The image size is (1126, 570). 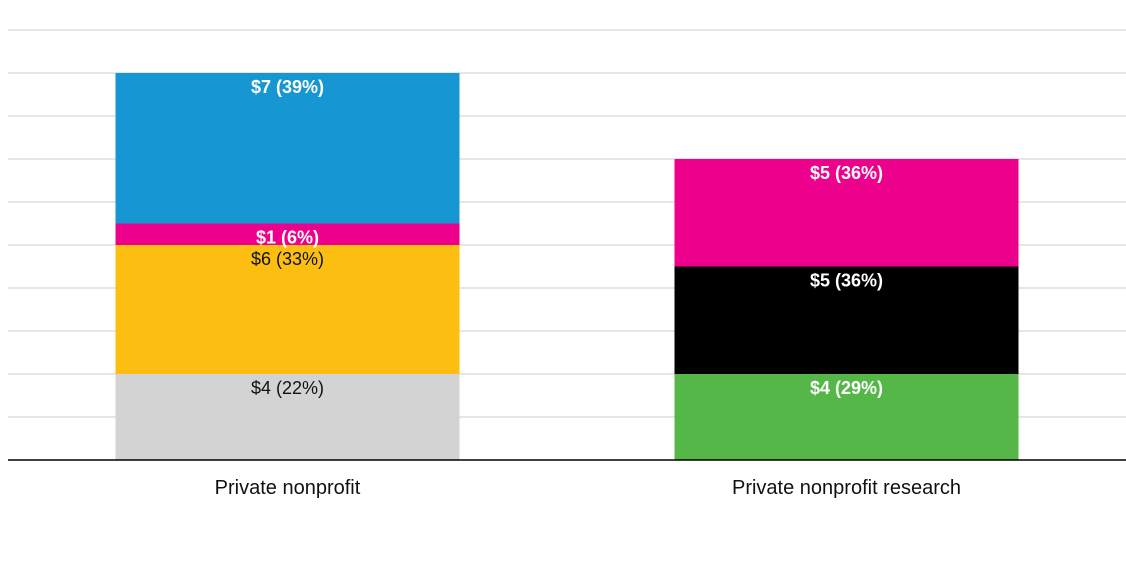 What do you see at coordinates (288, 488) in the screenshot?
I see `category-label: Private nonprofit` at bounding box center [288, 488].